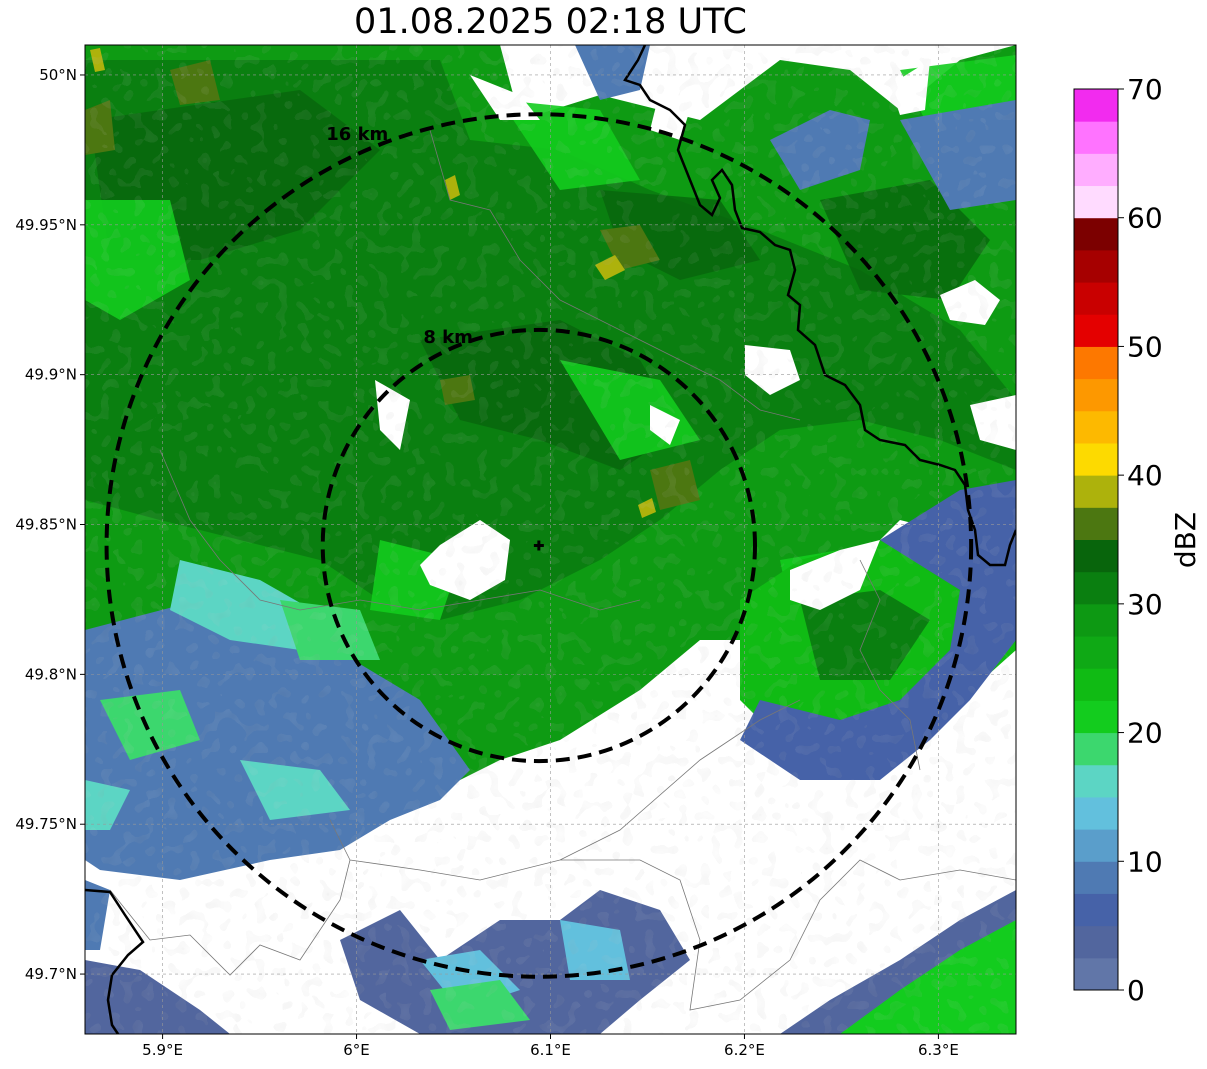  Describe the element at coordinates (1145, 861) in the screenshot. I see `colorbar-tick-label: 10` at that location.